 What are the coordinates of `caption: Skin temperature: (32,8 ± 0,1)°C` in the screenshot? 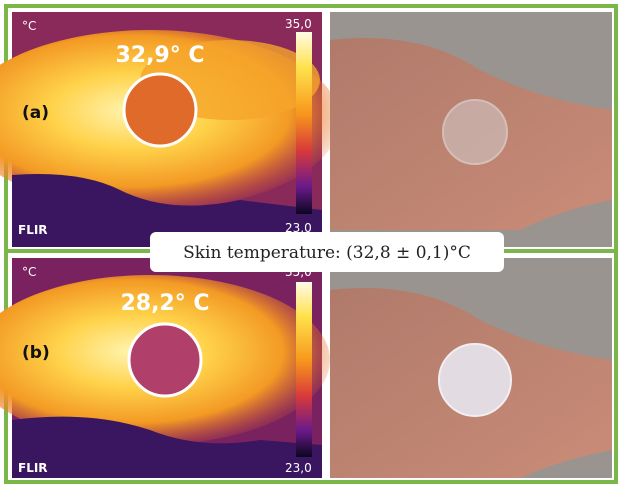 It's located at (327, 253).